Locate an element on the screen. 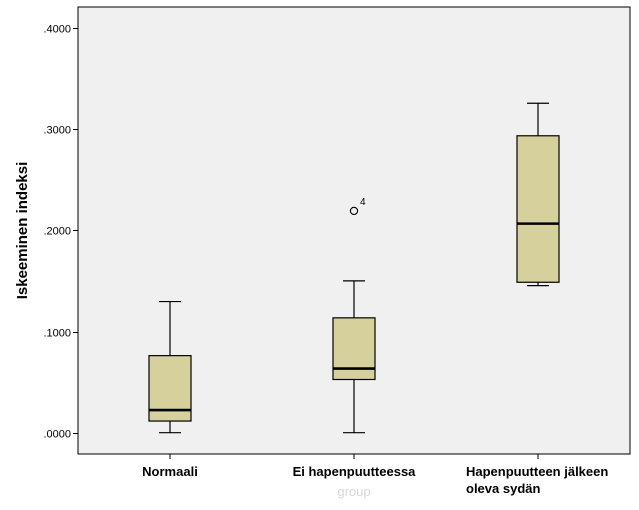  x-axis-title: group is located at coordinates (353, 491).